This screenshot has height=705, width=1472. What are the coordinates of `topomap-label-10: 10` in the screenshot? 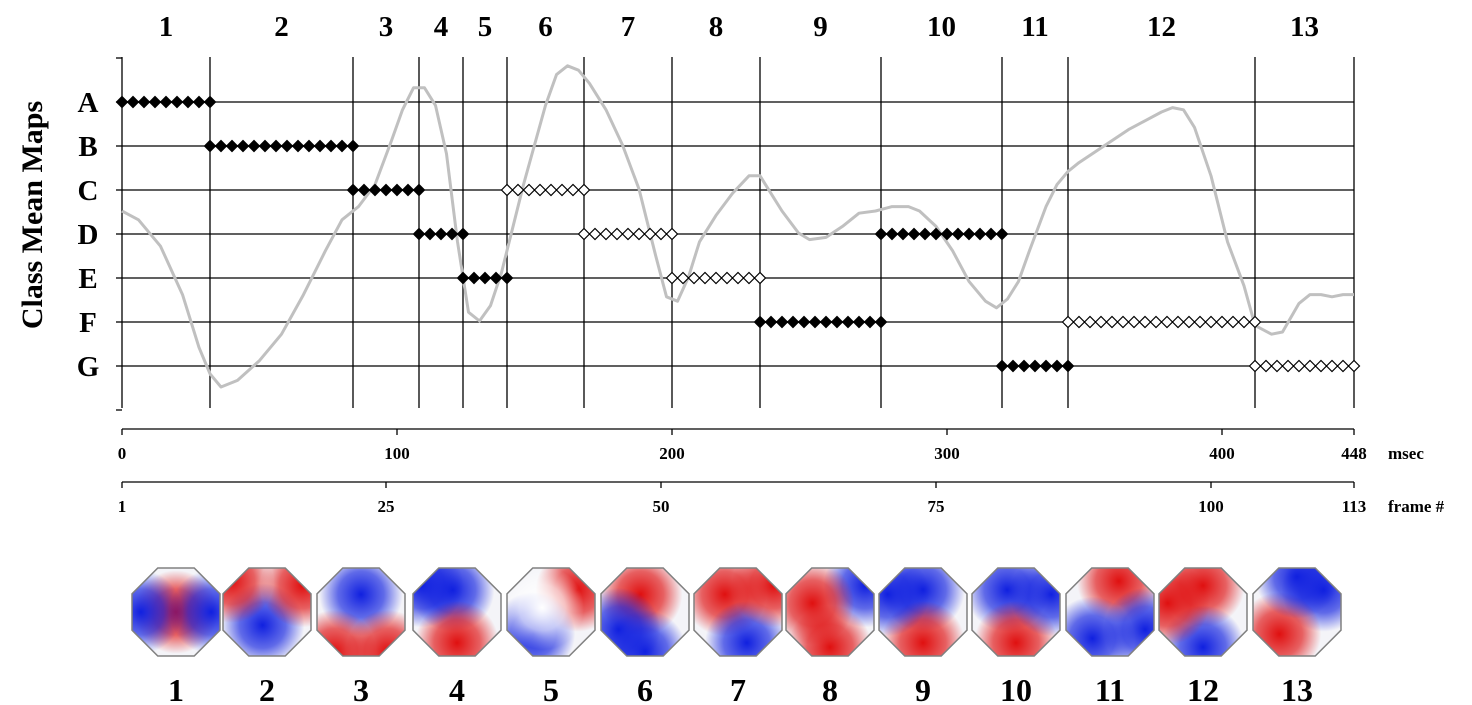 It's located at (1016, 688).